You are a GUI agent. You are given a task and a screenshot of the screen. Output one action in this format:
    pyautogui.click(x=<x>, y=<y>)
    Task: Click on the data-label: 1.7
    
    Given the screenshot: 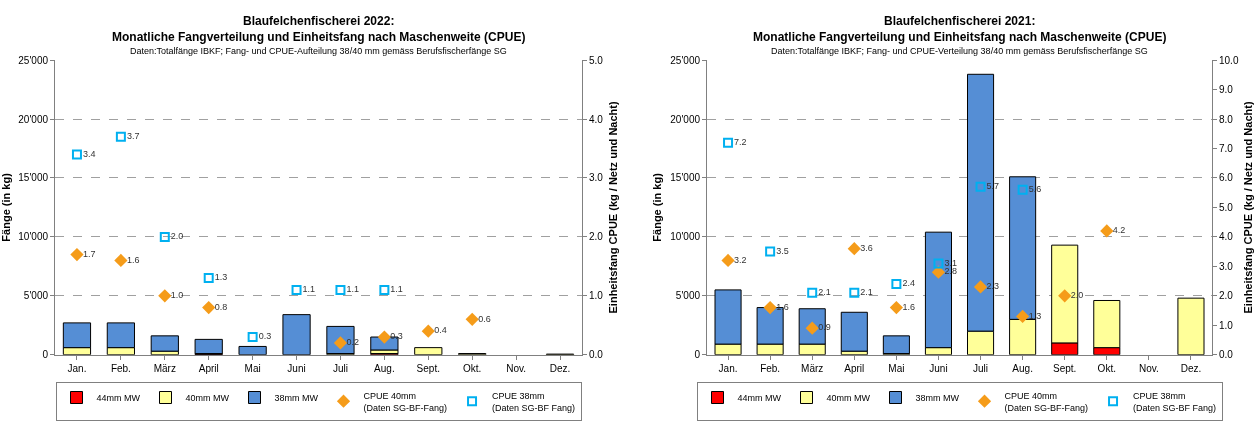 What is the action you would take?
    pyautogui.click(x=89, y=253)
    